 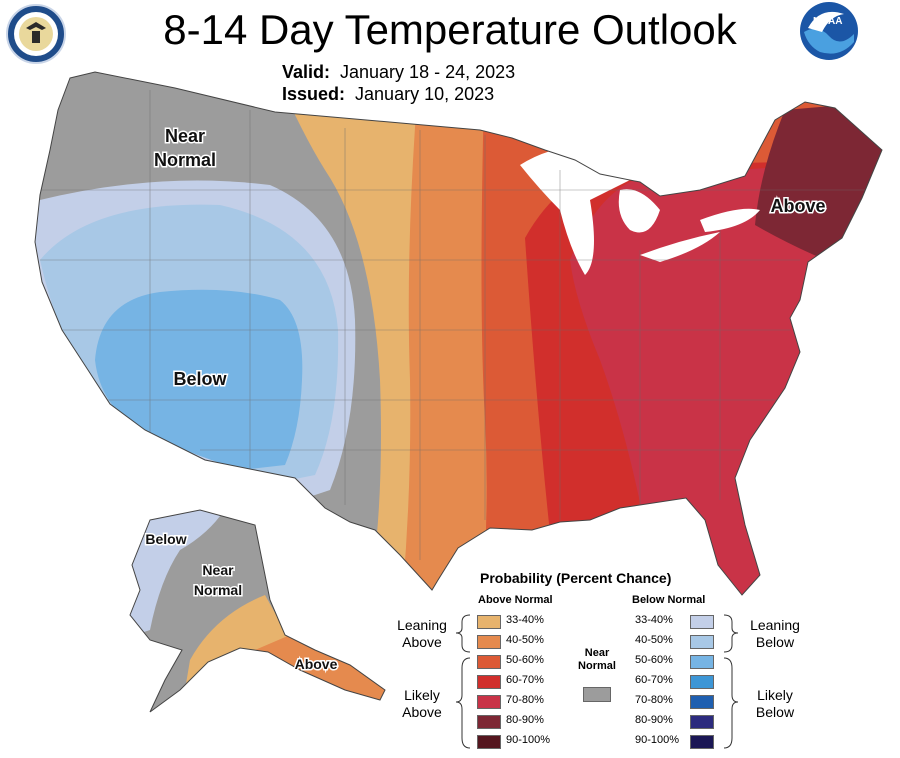 I want to click on legend-above-label: 50-60%, so click(x=525, y=660).